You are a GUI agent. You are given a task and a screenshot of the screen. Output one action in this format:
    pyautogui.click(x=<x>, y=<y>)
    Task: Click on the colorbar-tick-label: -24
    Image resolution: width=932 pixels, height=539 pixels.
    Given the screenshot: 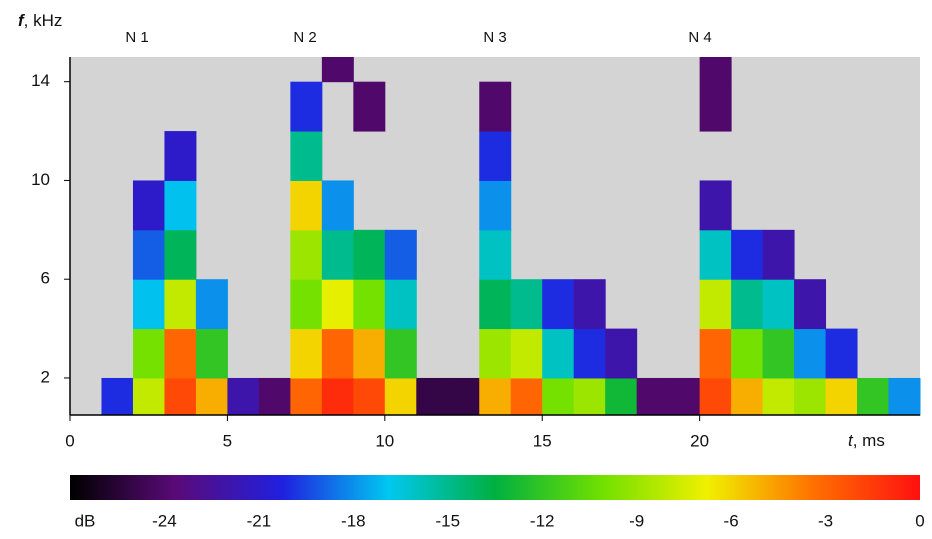 What is the action you would take?
    pyautogui.click(x=164, y=520)
    